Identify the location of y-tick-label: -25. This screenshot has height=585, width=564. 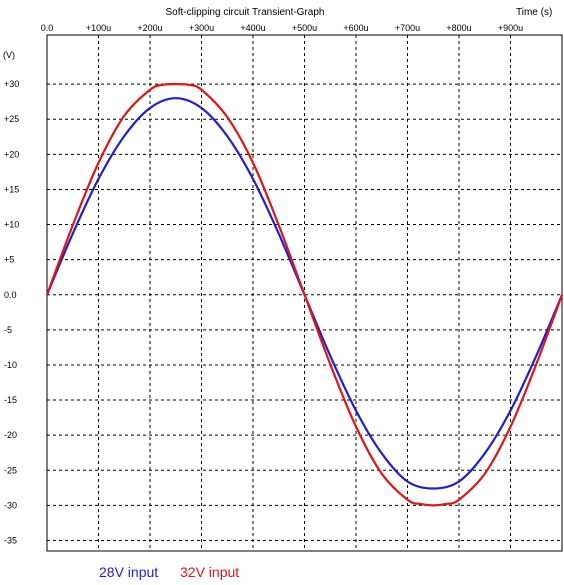
(10, 470).